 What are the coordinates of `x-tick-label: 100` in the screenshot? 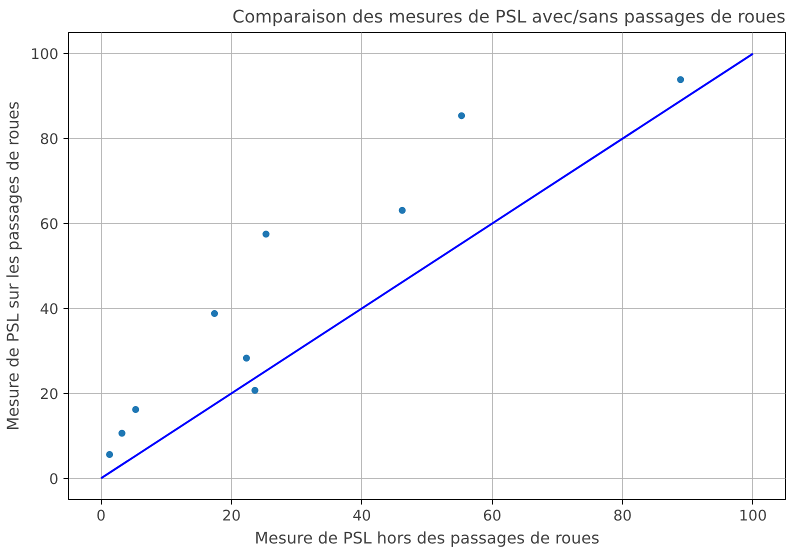 It's located at (752, 516).